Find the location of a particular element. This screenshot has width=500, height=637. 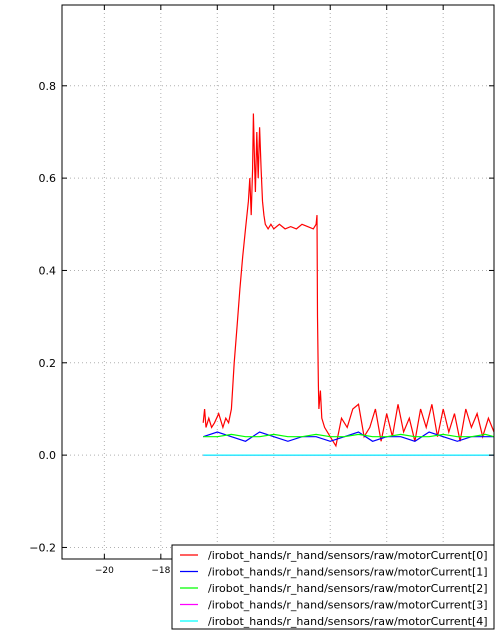

legend-box is located at coordinates (333, 587).